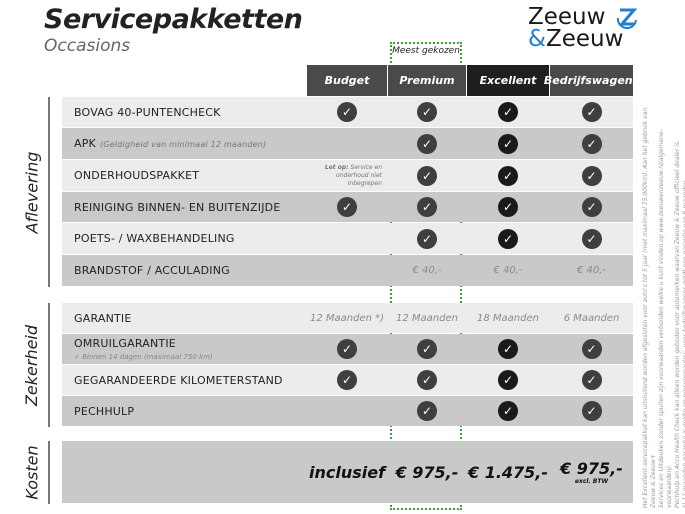 This screenshot has width=685, height=514. Describe the element at coordinates (508, 80) in the screenshot. I see `column-header-excellent: Excellent` at that location.